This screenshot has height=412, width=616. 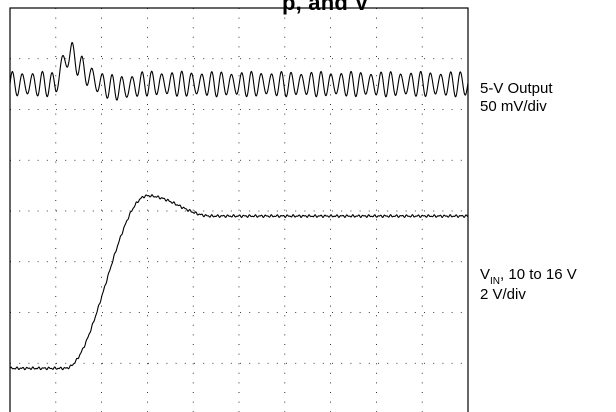 What do you see at coordinates (528, 276) in the screenshot?
I see `vin-trace-name: VIN, 10 to 16 V` at bounding box center [528, 276].